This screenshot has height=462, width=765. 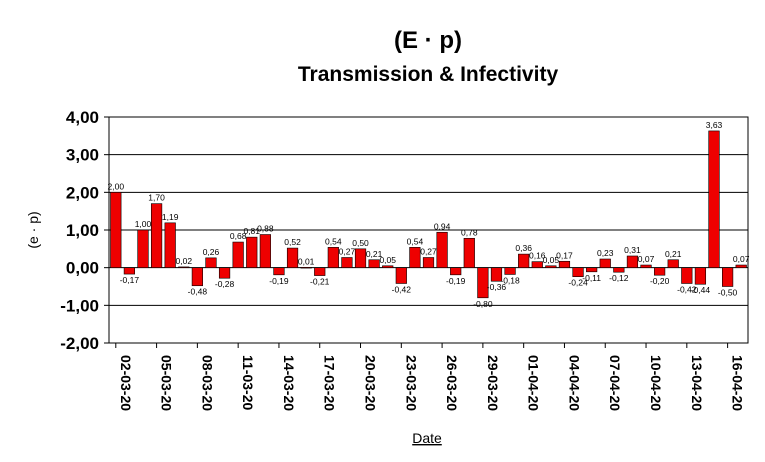 I want to click on data-label: 0,68, so click(x=238, y=236).